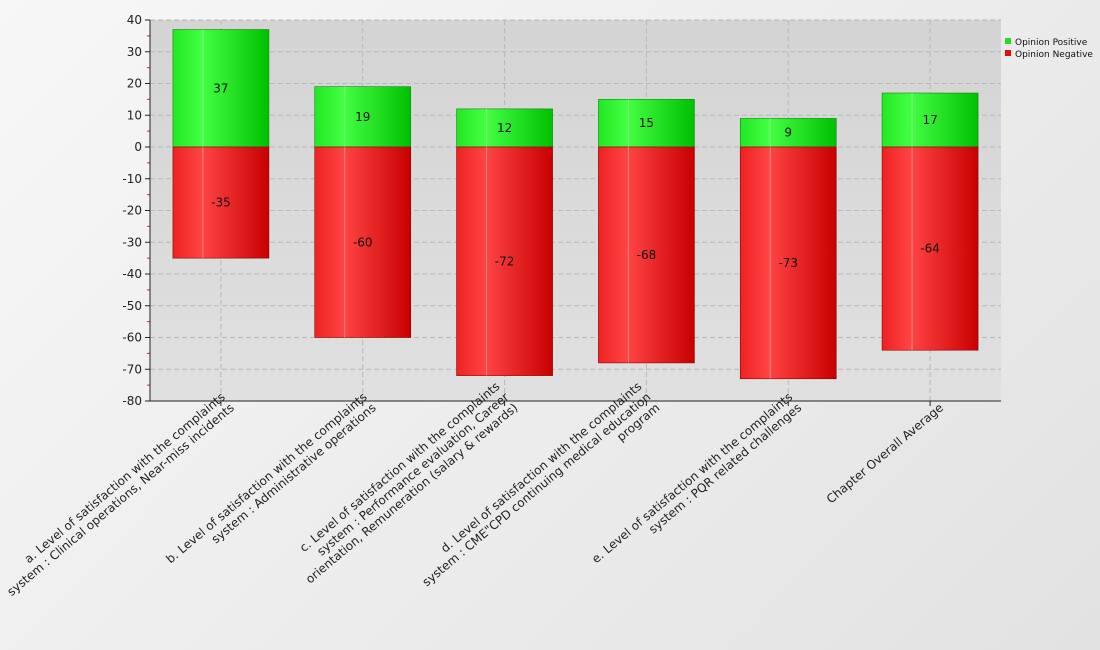 This screenshot has width=1100, height=650. I want to click on legend-label: Opinion Negative, so click(1054, 55).